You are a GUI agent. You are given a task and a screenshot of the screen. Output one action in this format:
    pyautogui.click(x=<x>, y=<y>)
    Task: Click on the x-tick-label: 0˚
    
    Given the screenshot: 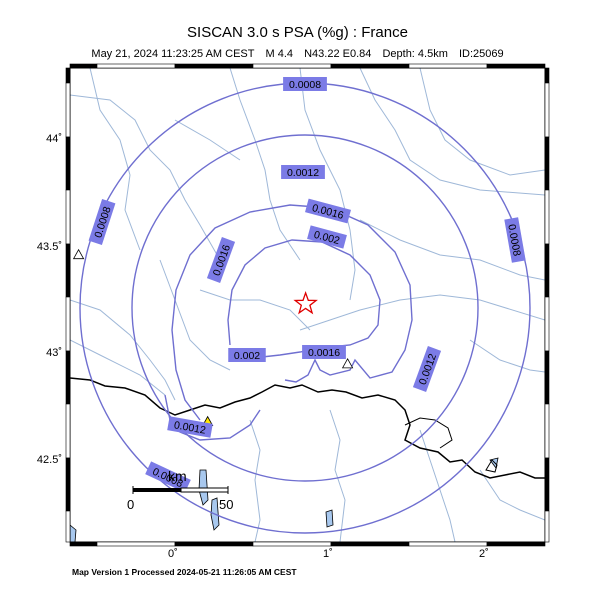 What is the action you would take?
    pyautogui.click(x=173, y=554)
    